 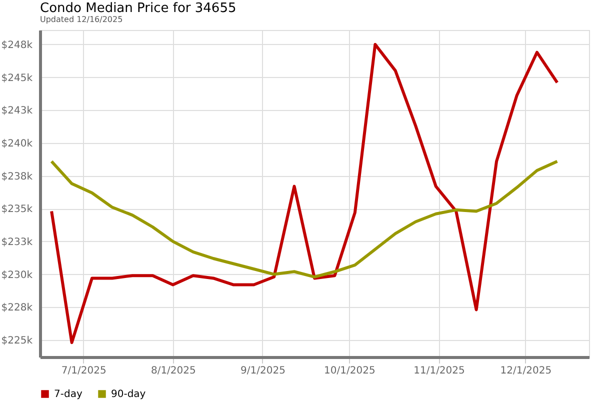 What do you see at coordinates (17, 176) in the screenshot?
I see `y-tick-label: $238k` at bounding box center [17, 176].